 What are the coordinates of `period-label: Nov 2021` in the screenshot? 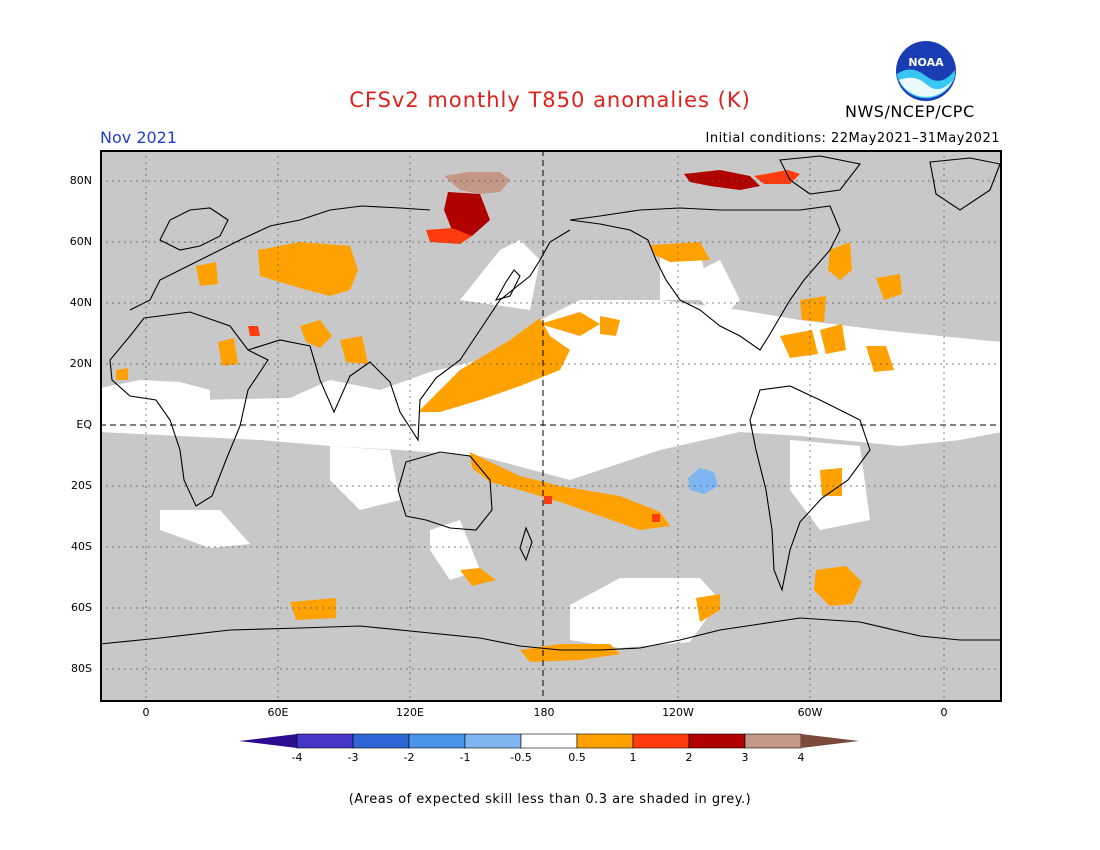 It's located at (139, 137).